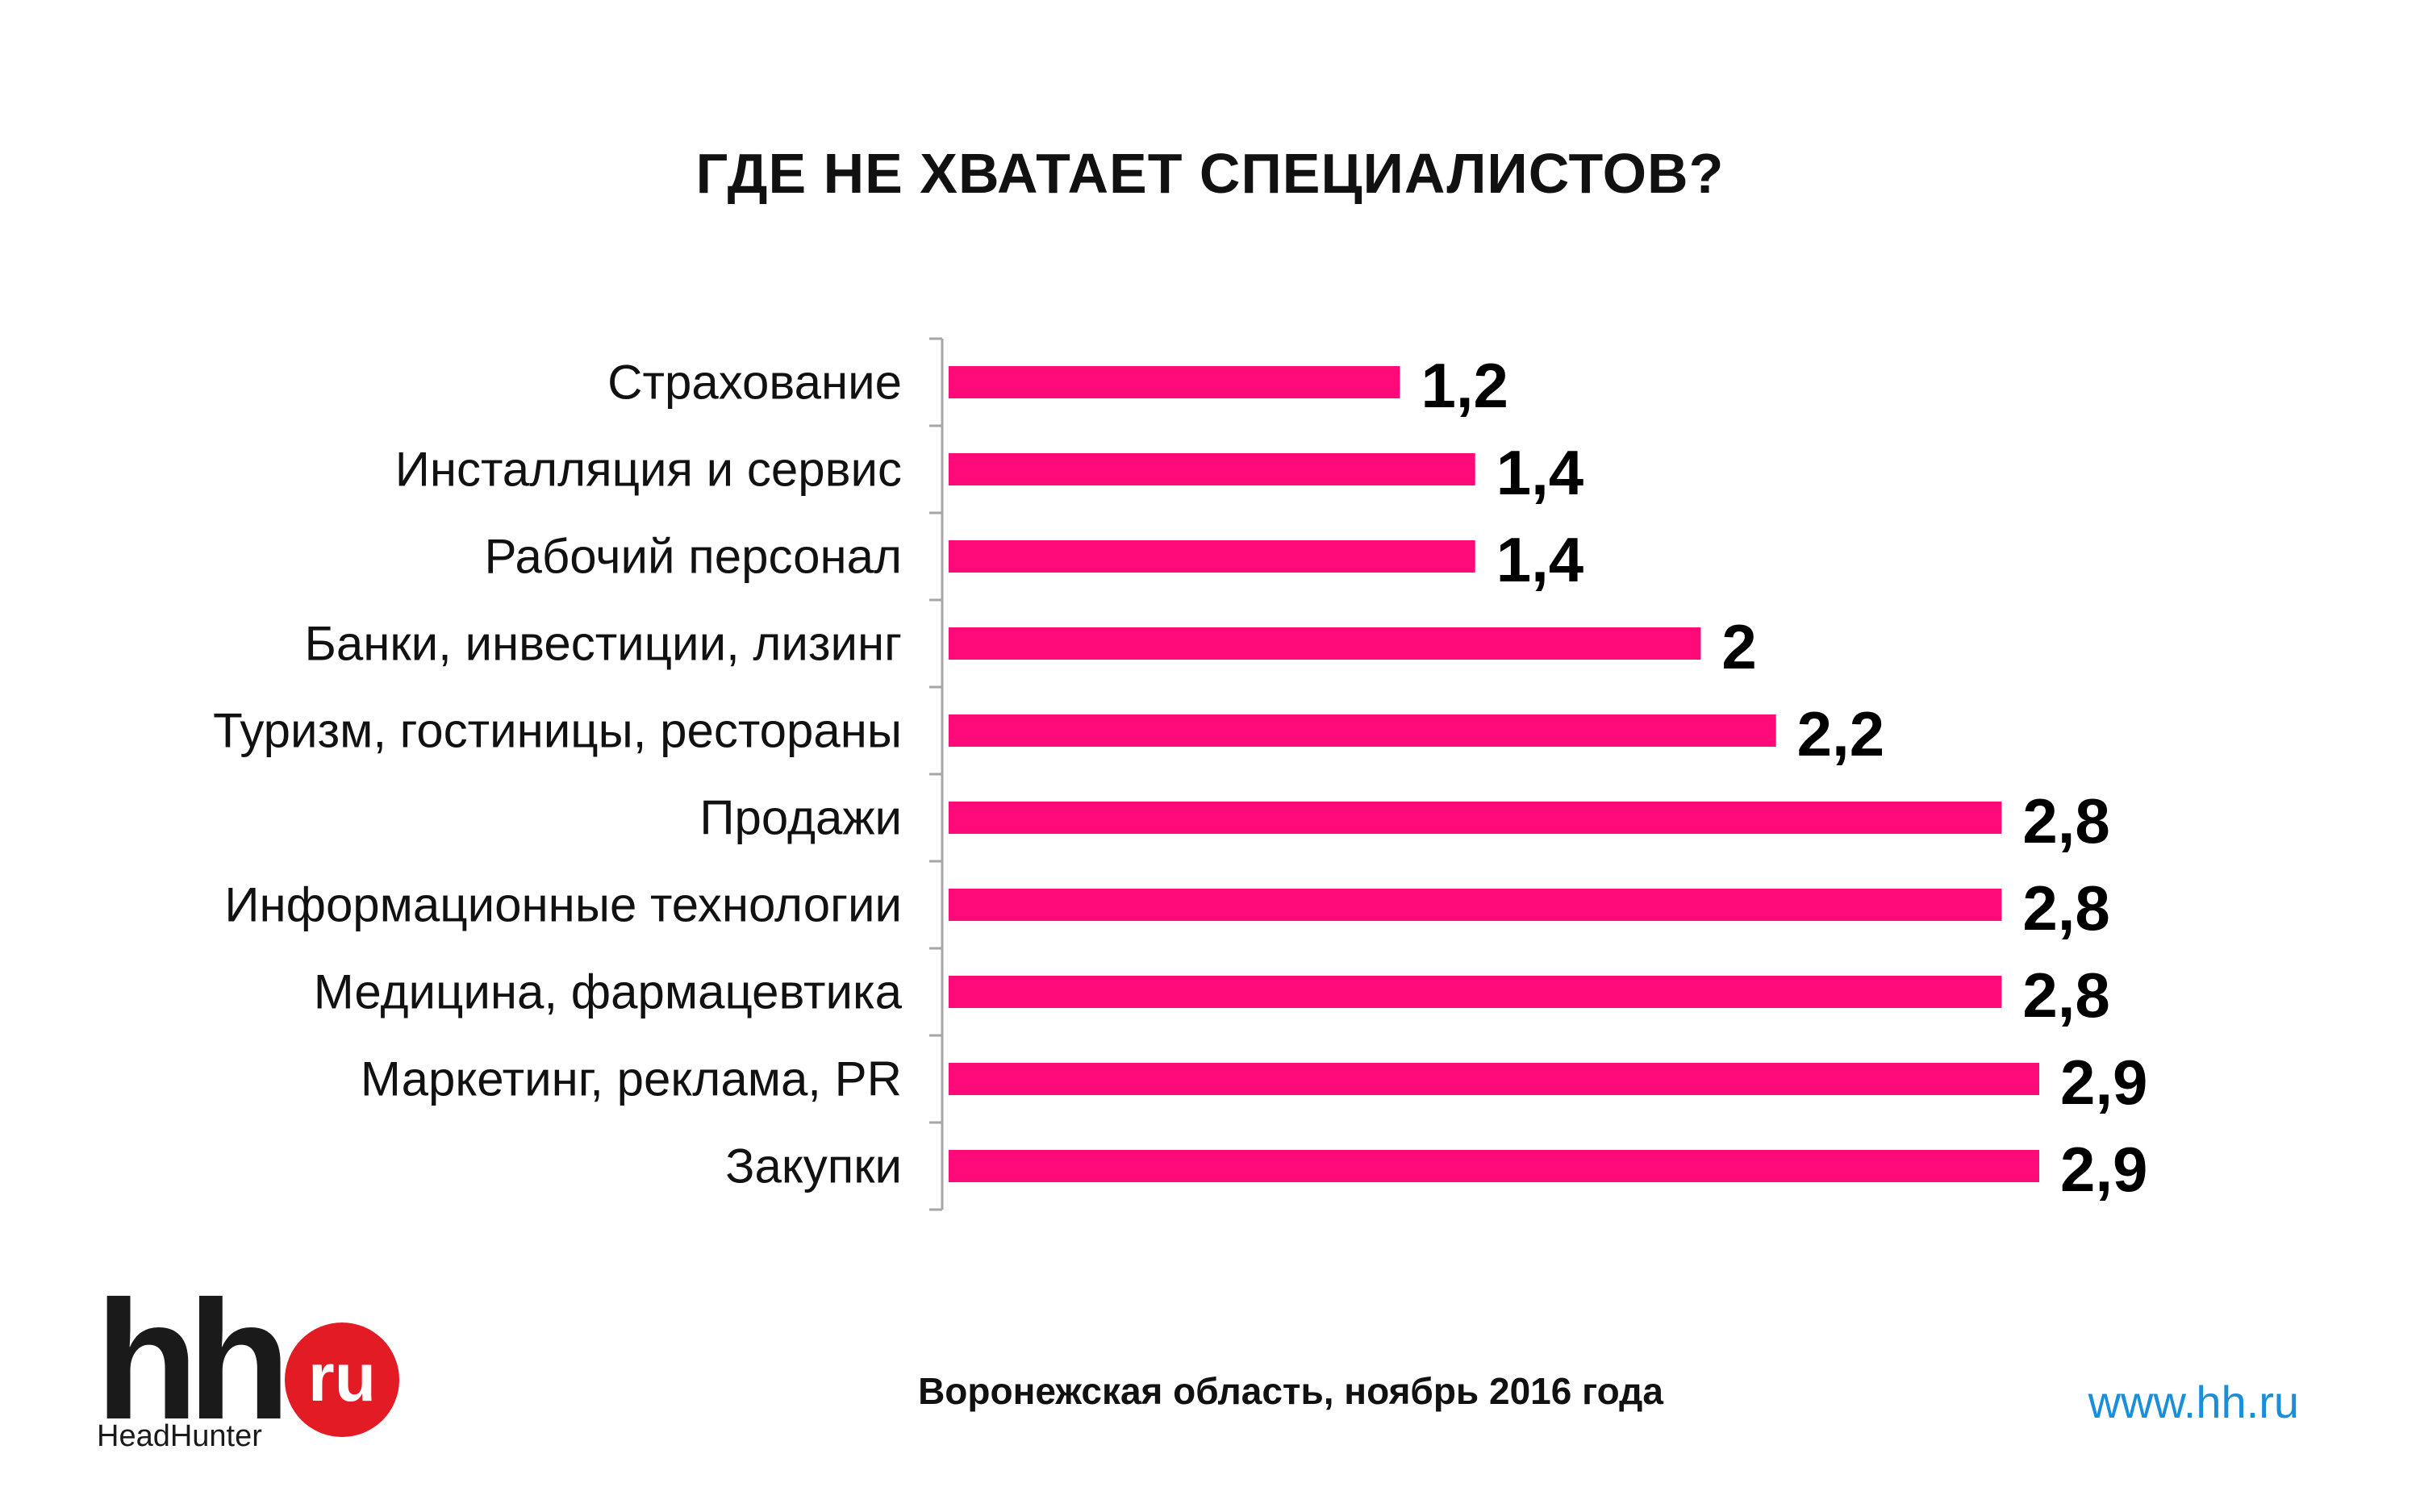  What do you see at coordinates (563, 905) in the screenshot?
I see `category-label: Информационные технологии` at bounding box center [563, 905].